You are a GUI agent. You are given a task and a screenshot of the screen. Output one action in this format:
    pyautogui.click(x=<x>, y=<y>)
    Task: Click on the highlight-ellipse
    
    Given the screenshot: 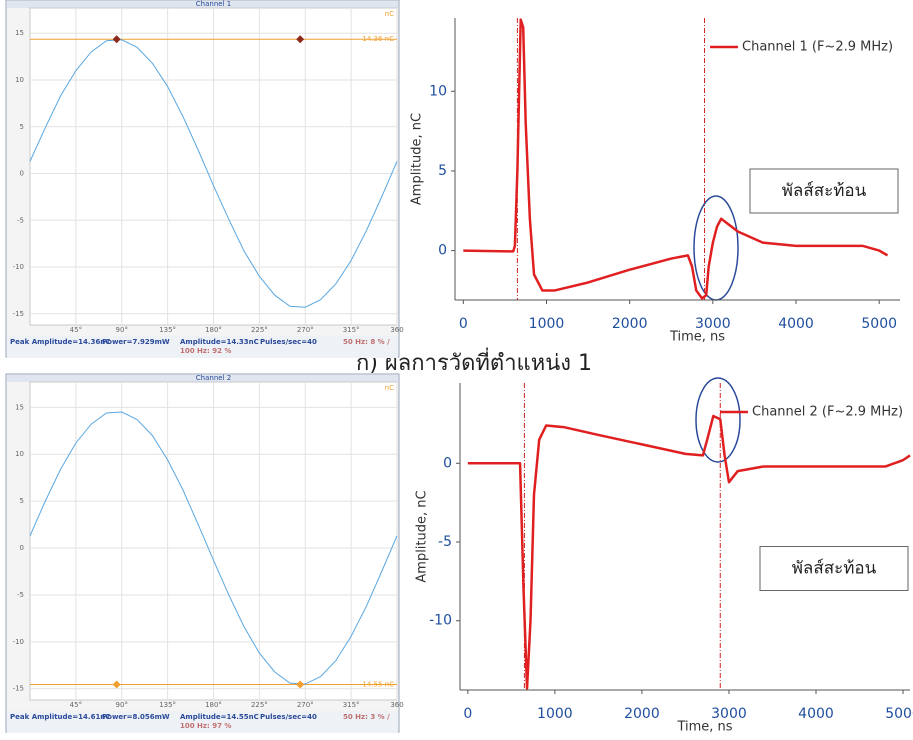 What is the action you would take?
    pyautogui.click(x=718, y=420)
    